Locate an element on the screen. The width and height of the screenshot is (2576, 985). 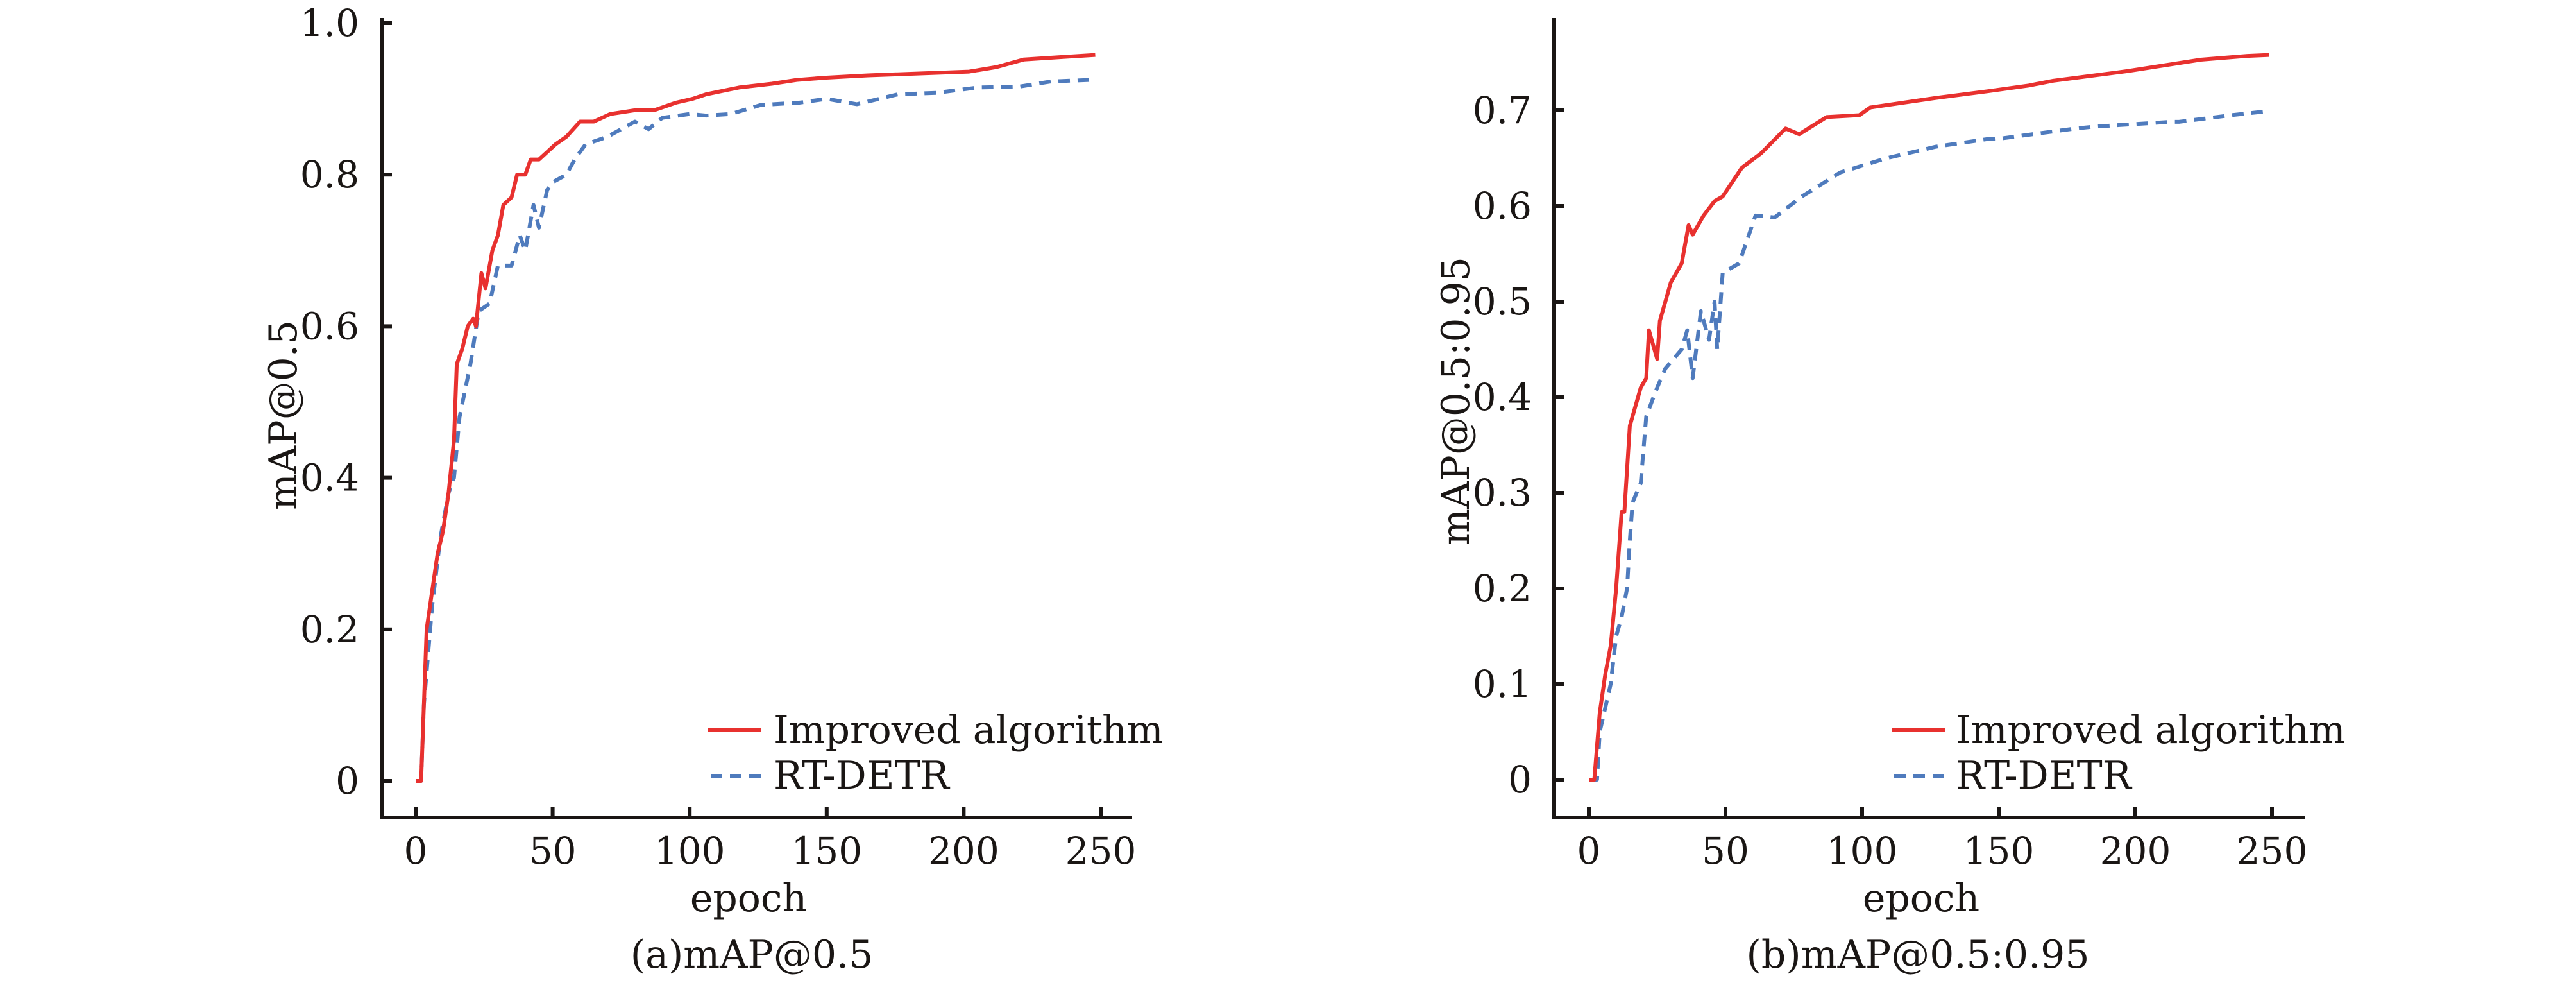
x-tick-label: 200 is located at coordinates (2135, 851).